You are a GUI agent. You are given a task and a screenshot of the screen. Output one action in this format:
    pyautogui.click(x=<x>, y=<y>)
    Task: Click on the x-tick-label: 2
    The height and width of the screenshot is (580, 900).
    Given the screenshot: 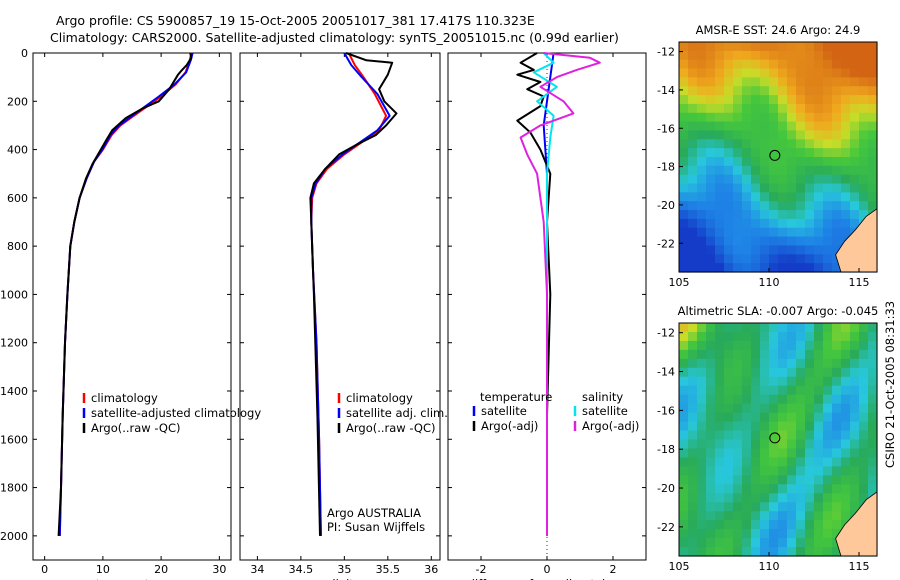 What is the action you would take?
    pyautogui.click(x=613, y=569)
    